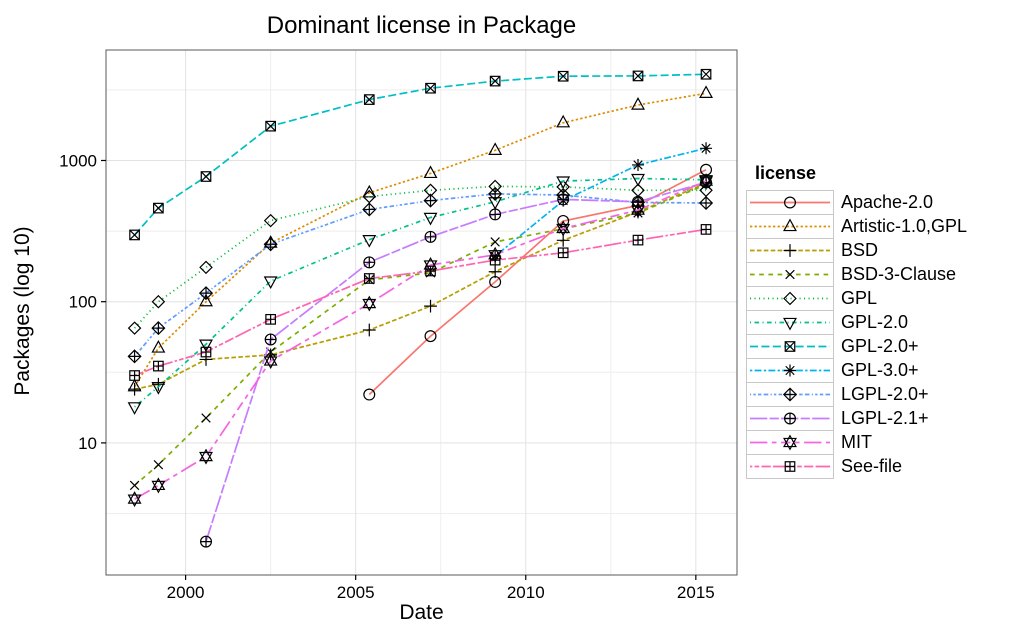 The height and width of the screenshot is (634, 1024). Describe the element at coordinates (880, 370) in the screenshot. I see `legend-item-label: GPL-3.0+` at that location.